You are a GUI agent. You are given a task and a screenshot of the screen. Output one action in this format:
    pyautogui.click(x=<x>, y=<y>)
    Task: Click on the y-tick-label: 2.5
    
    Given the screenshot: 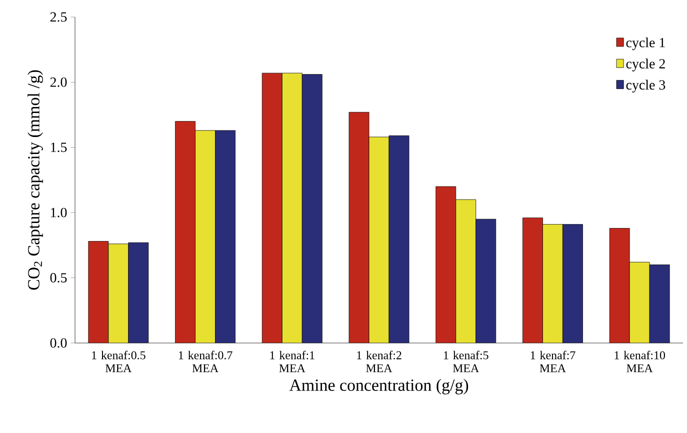 What is the action you would take?
    pyautogui.click(x=58, y=17)
    